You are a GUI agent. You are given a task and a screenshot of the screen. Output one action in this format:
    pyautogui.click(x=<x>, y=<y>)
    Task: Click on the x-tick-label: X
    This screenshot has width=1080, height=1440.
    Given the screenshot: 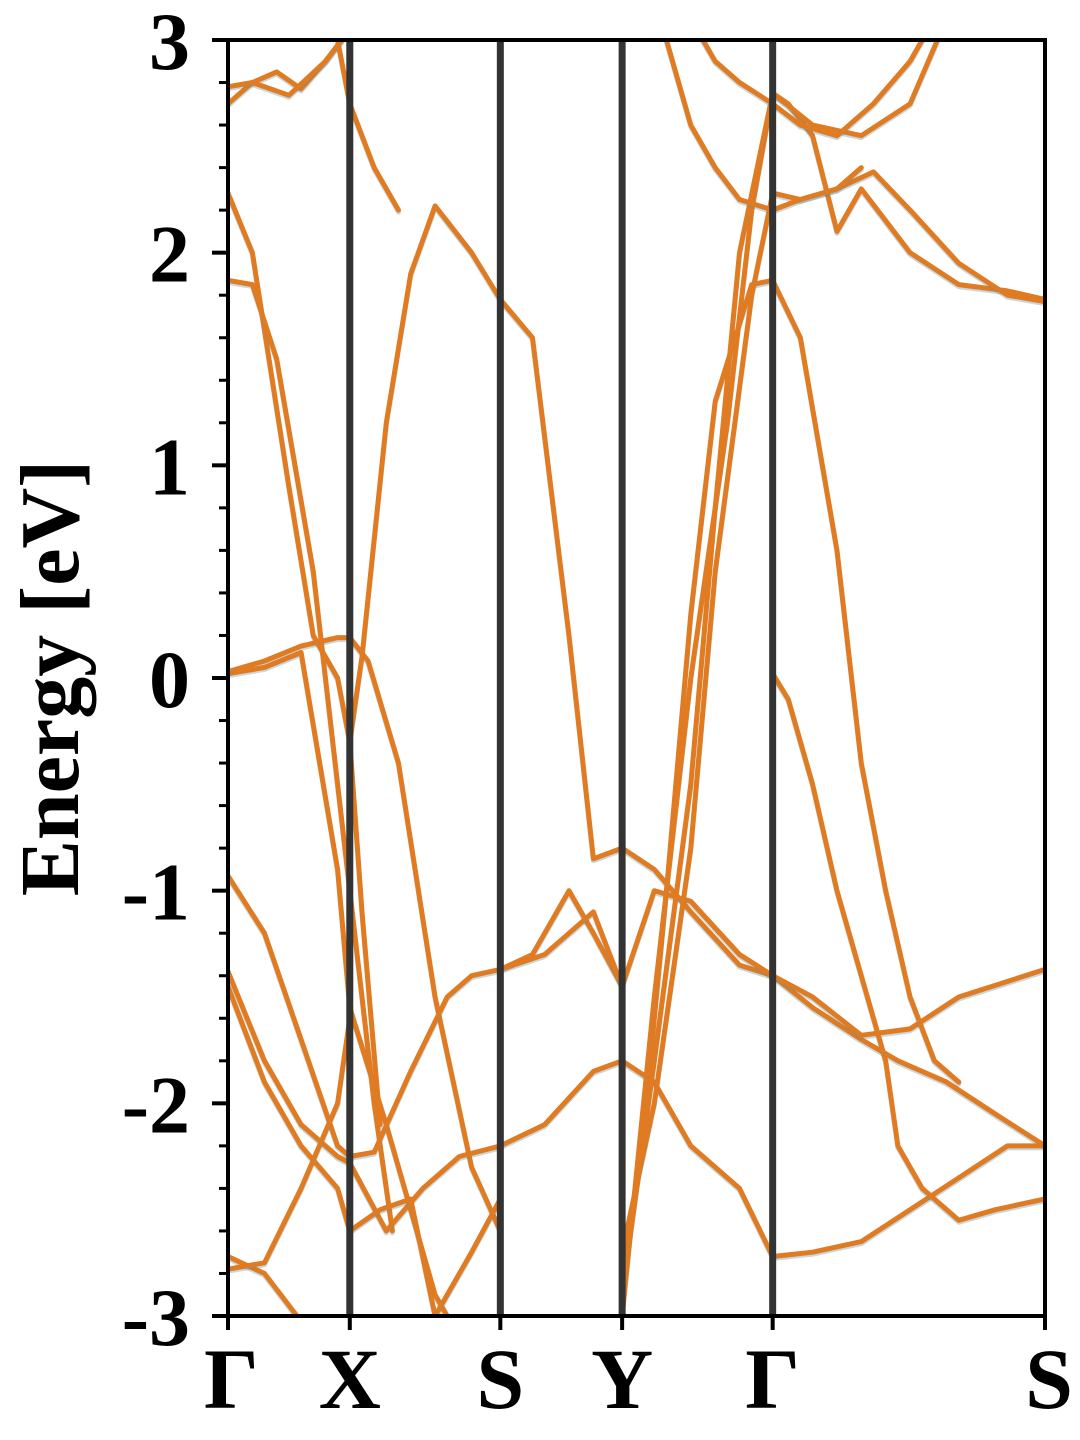 What is the action you would take?
    pyautogui.click(x=350, y=1379)
    